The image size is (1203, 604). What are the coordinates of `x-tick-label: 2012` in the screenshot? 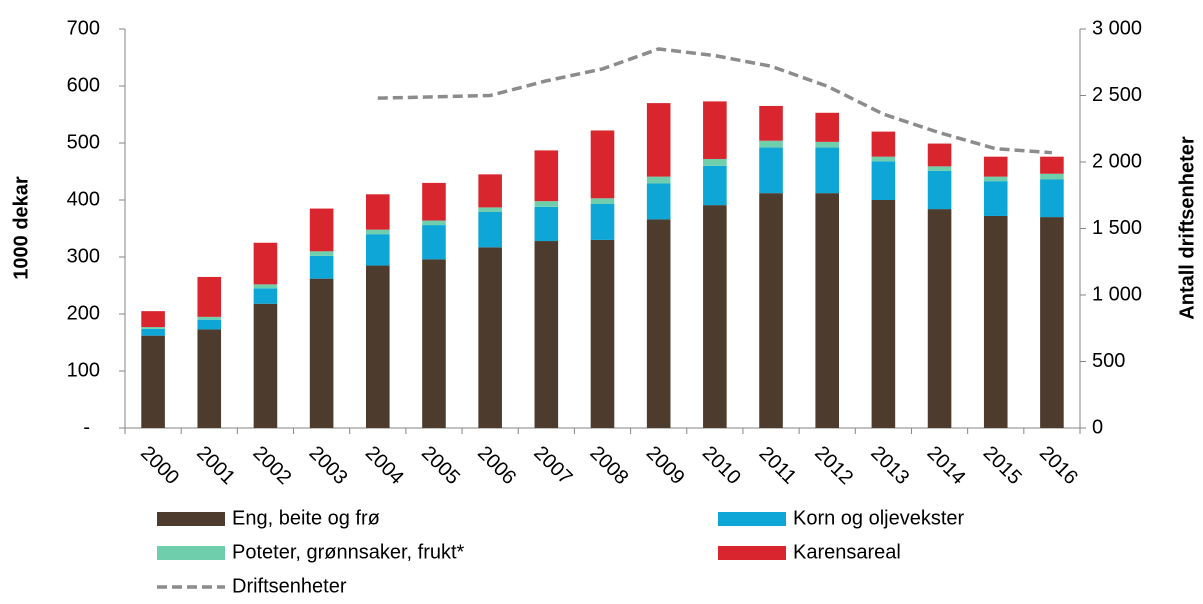 It's located at (833, 465).